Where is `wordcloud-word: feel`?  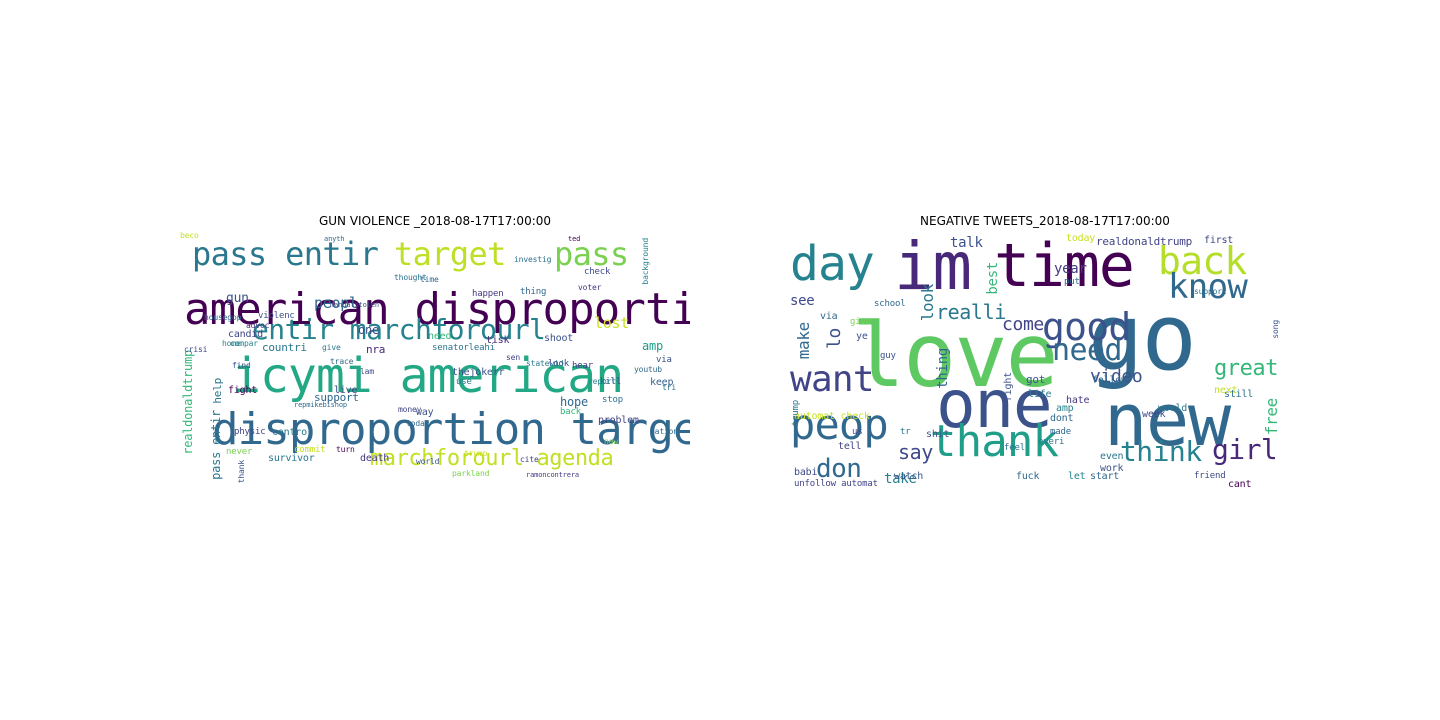 wordcloud-word: feel is located at coordinates (1014, 448).